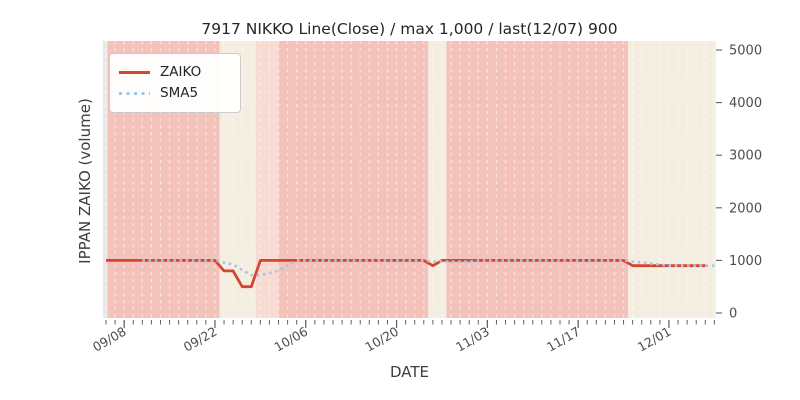 This screenshot has width=800, height=400. What do you see at coordinates (745, 208) in the screenshot?
I see `y-tick-label: 2000` at bounding box center [745, 208].